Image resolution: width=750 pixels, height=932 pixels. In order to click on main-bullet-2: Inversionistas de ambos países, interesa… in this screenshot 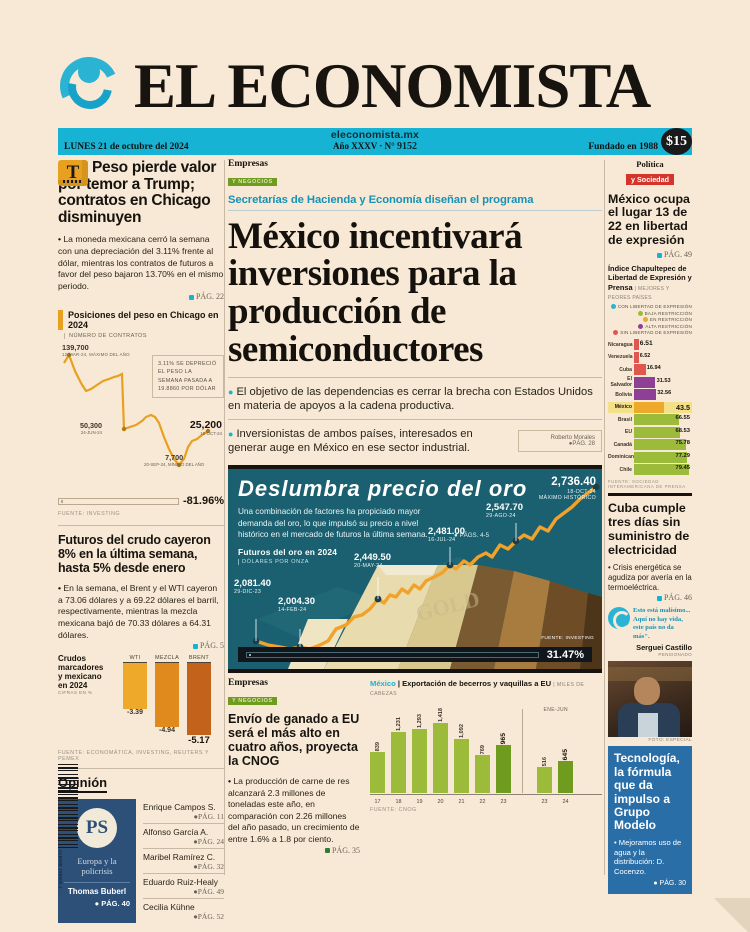, I will do `click(369, 440)`.